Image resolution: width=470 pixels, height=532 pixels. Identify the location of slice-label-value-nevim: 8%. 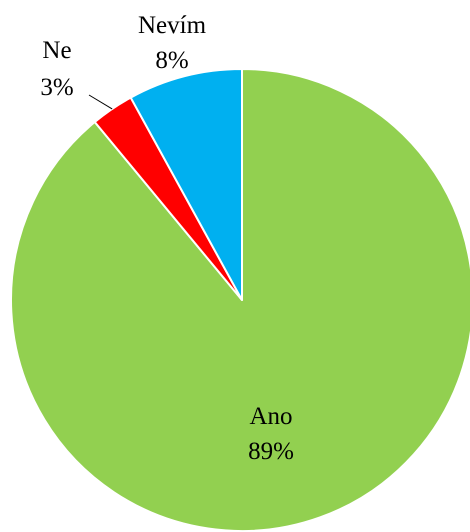
(171, 60).